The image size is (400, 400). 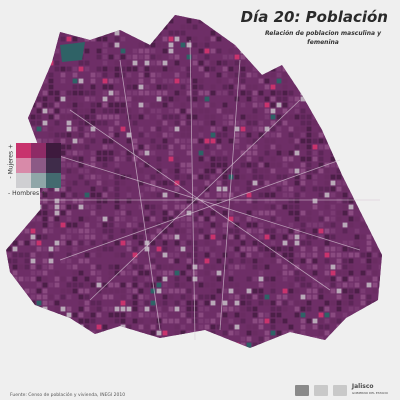 I want to click on legend-men-minus: -, so click(x=9, y=193).